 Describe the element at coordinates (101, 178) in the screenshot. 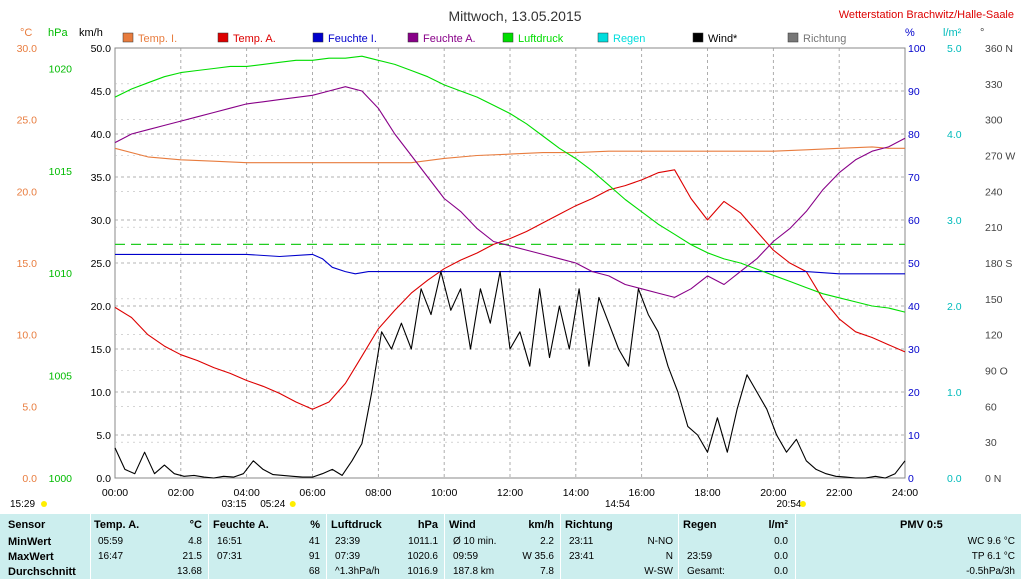

I see `wind-tick-label: 35.0` at that location.